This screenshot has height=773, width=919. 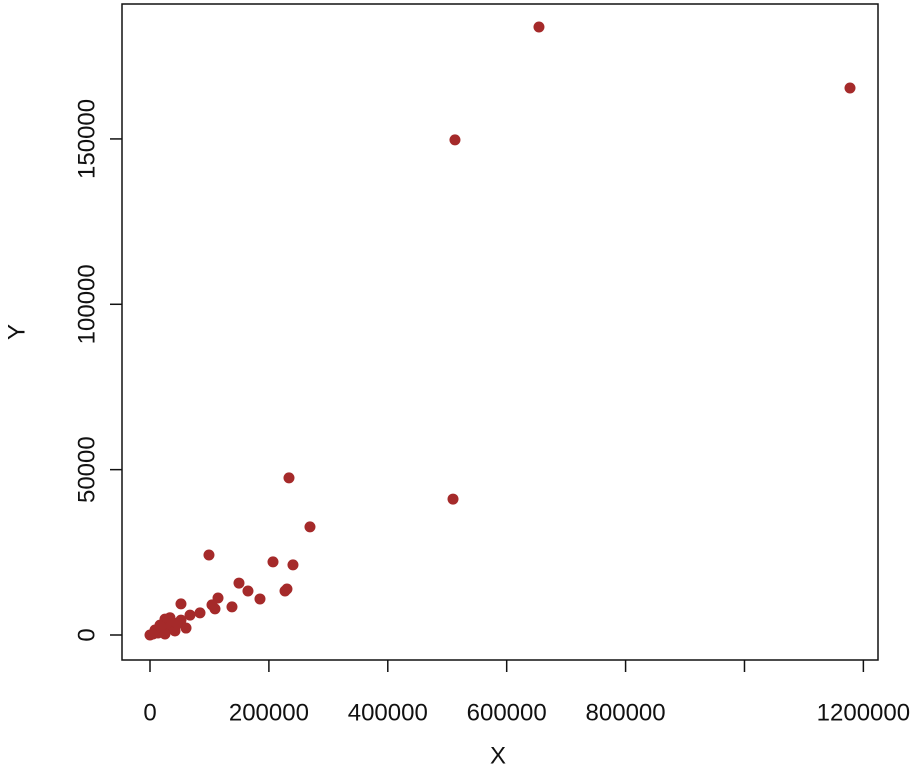 I want to click on x-tick-label: 800000, so click(x=626, y=712).